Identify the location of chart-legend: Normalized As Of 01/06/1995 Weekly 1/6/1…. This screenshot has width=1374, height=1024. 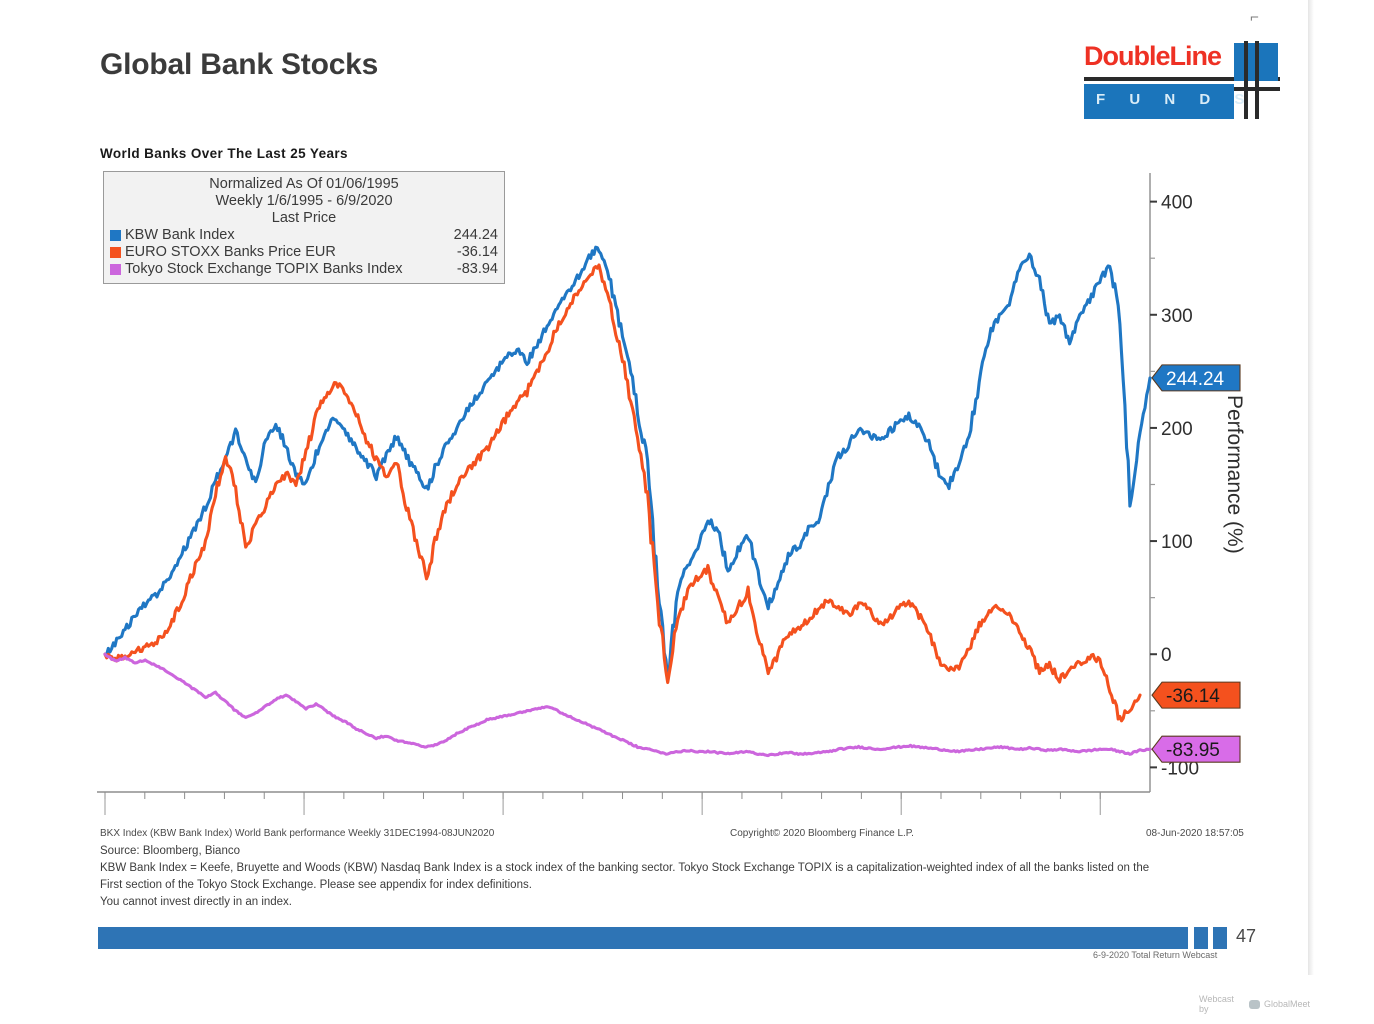
(304, 227).